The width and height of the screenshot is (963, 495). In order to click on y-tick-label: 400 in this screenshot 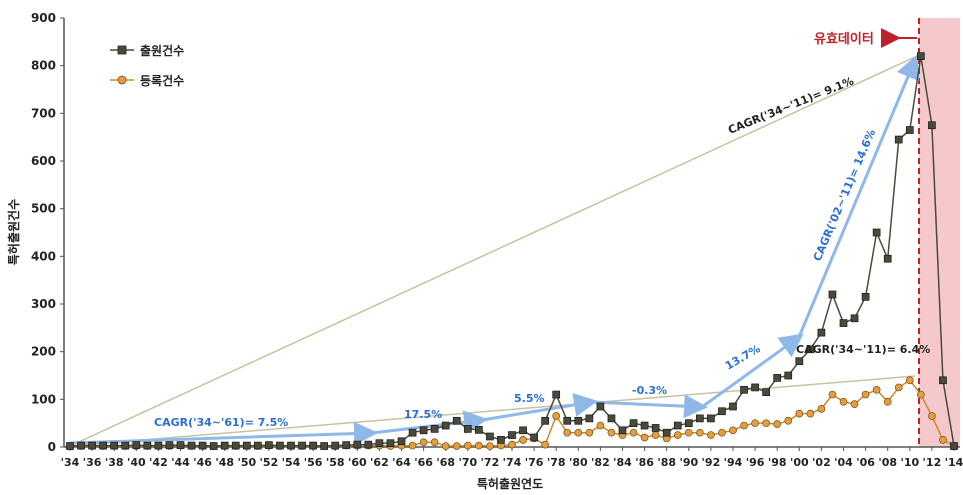, I will do `click(43, 256)`.